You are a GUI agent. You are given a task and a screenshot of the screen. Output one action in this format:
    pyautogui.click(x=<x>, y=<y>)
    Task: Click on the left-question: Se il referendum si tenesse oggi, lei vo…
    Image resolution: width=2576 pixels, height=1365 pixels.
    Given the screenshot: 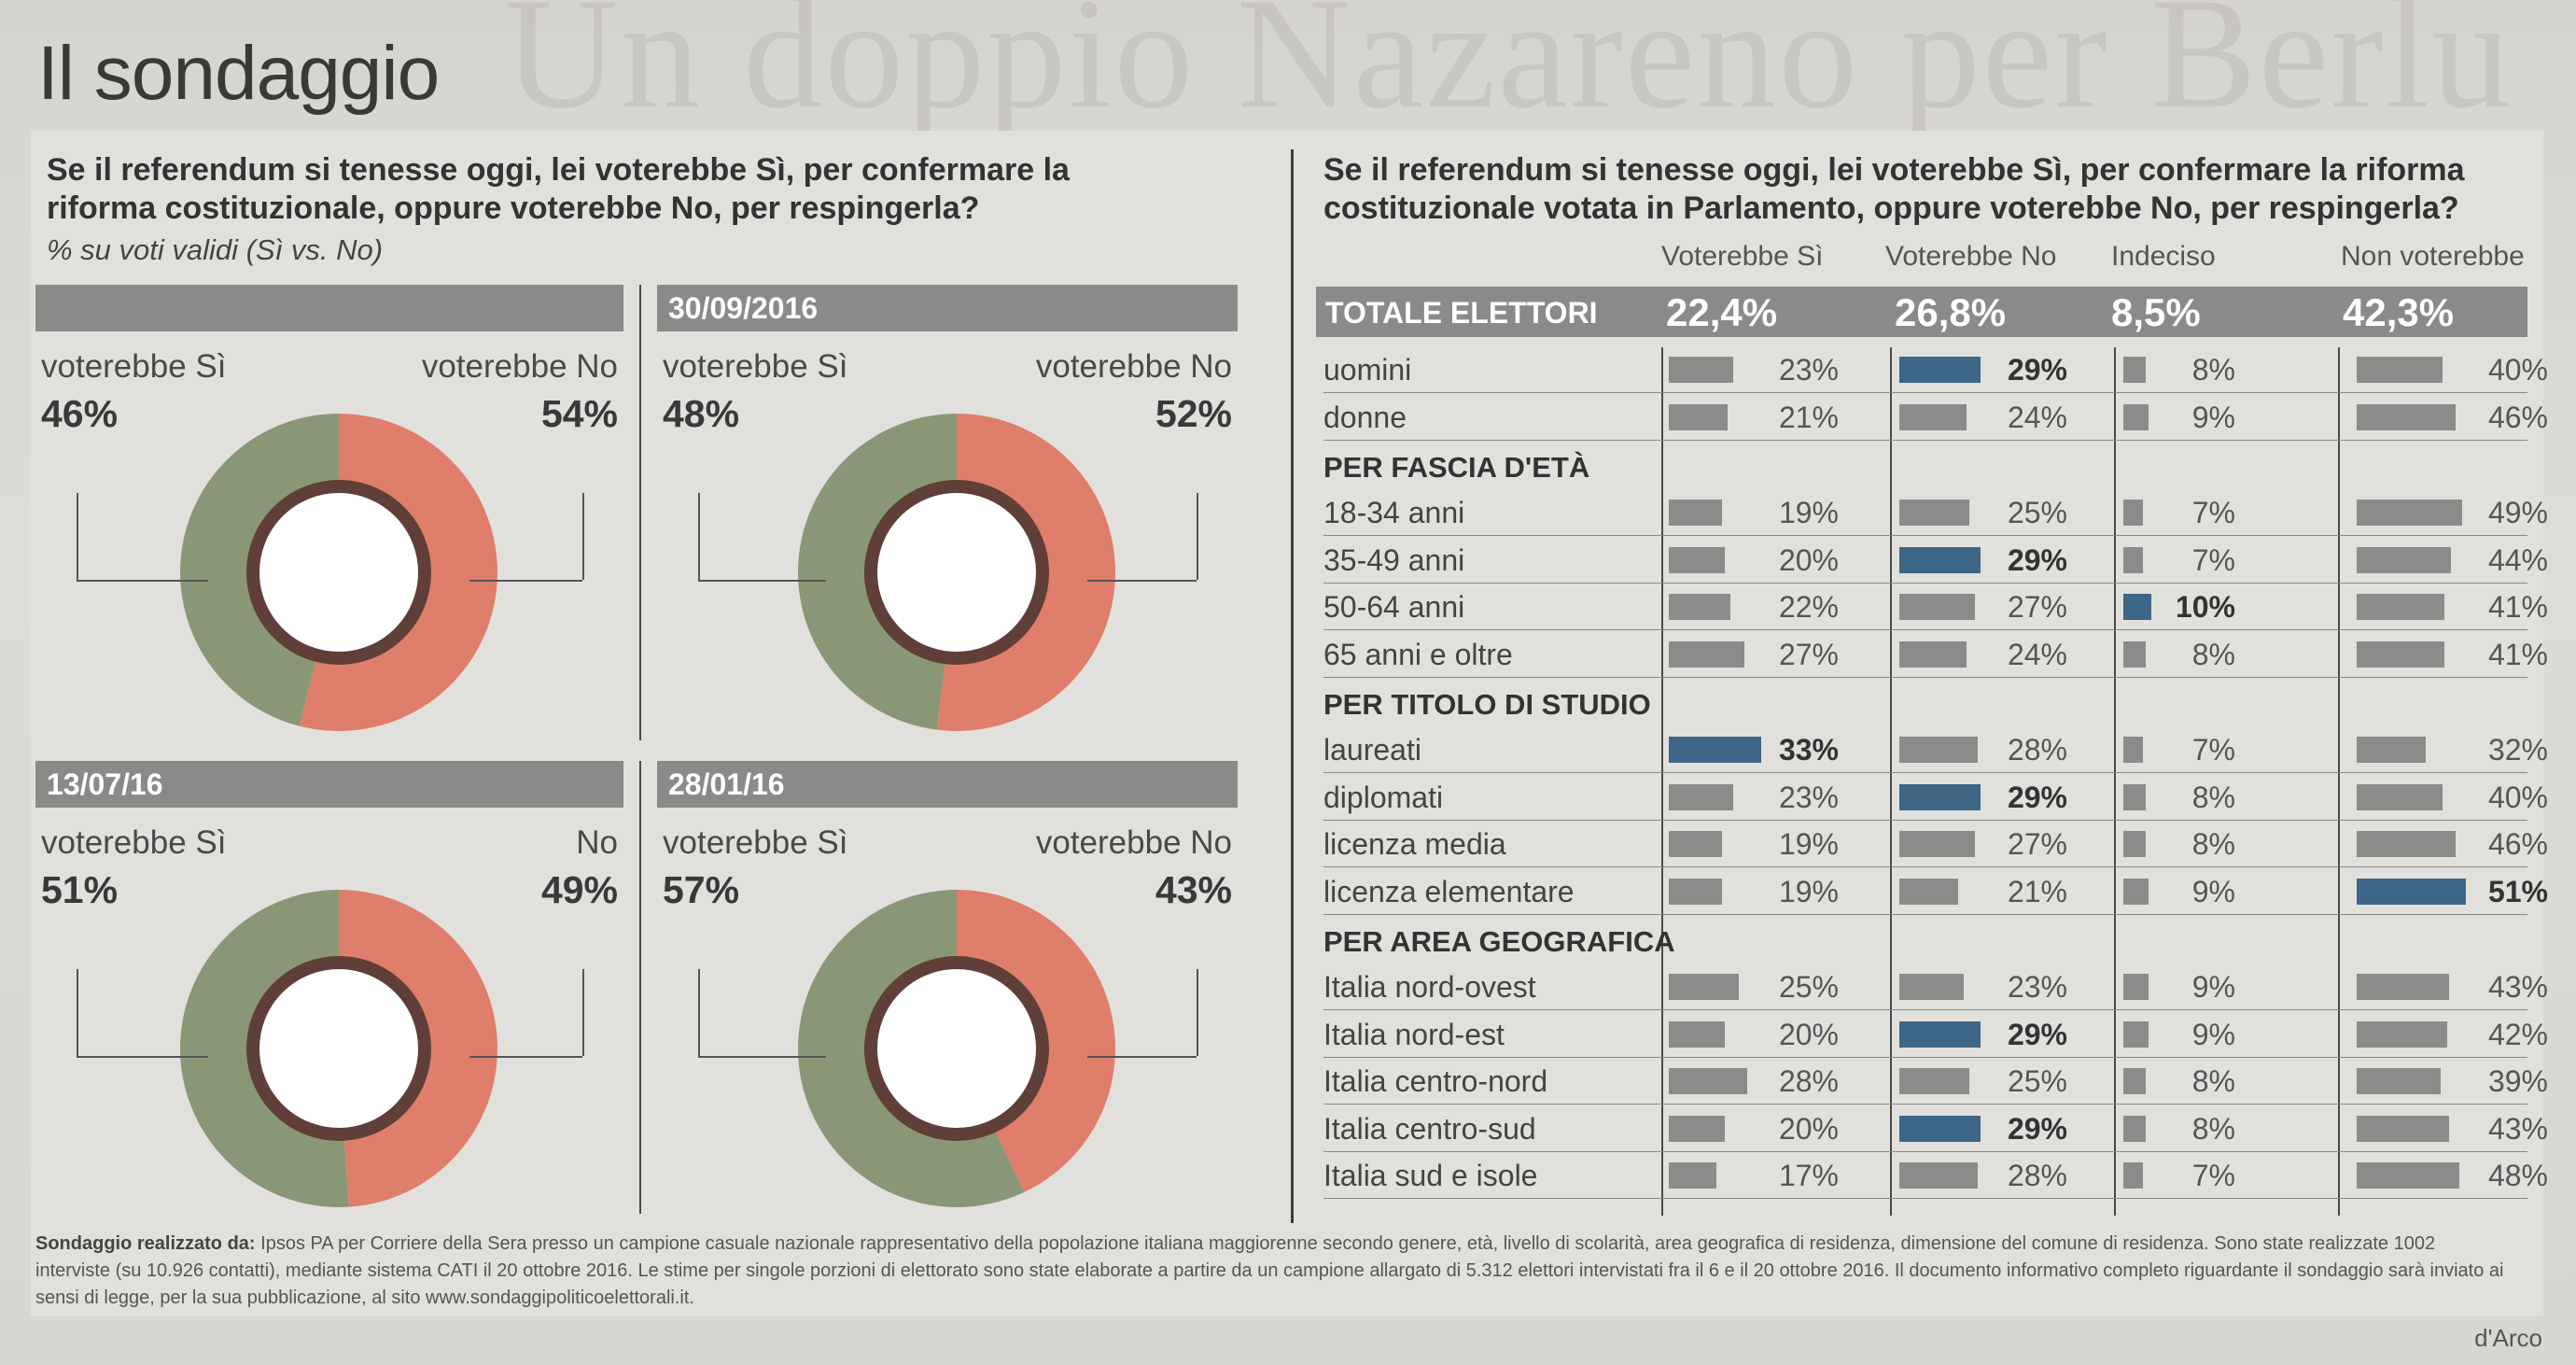 What is the action you would take?
    pyautogui.click(x=558, y=189)
    